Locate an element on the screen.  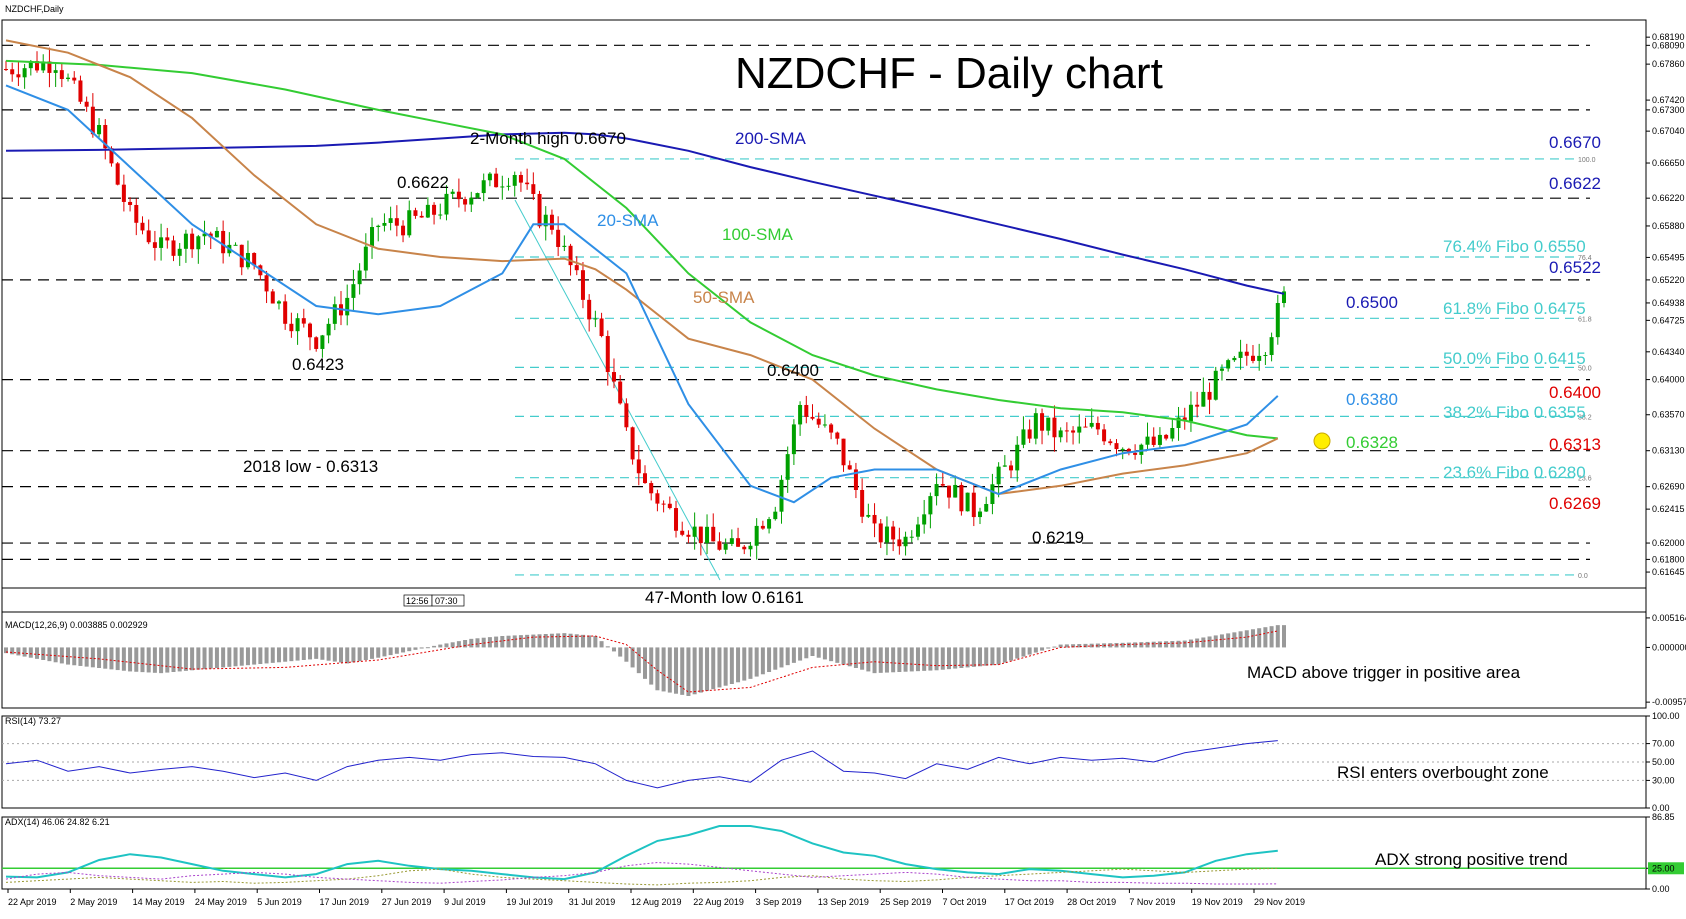
adx-tick-label: 0.00 is located at coordinates (1661, 889).